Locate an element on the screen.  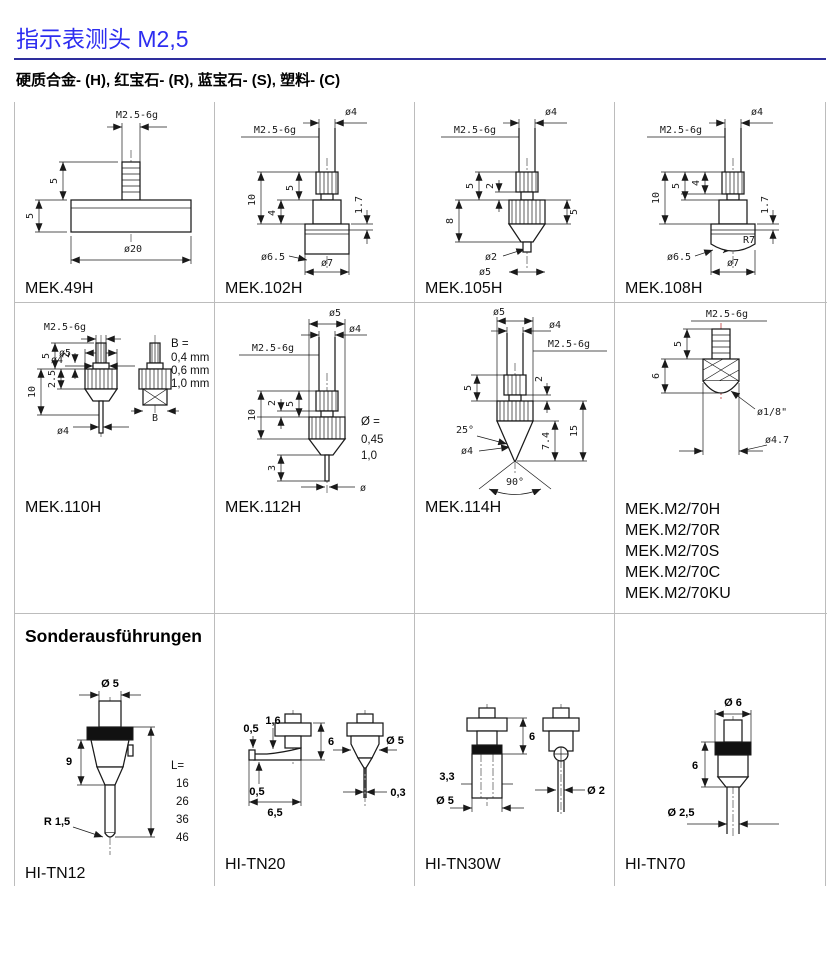
dim-label: 3 is located at coordinates (272, 468).